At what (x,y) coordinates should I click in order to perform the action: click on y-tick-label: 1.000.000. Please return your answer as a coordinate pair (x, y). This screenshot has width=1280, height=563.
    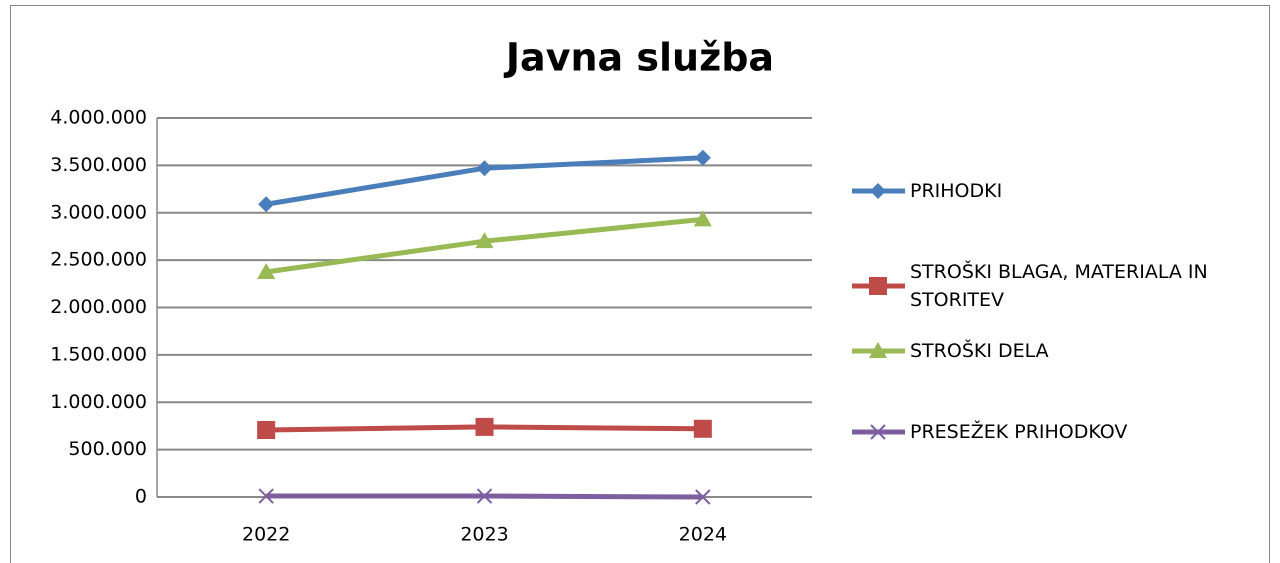
    Looking at the image, I should click on (98, 402).